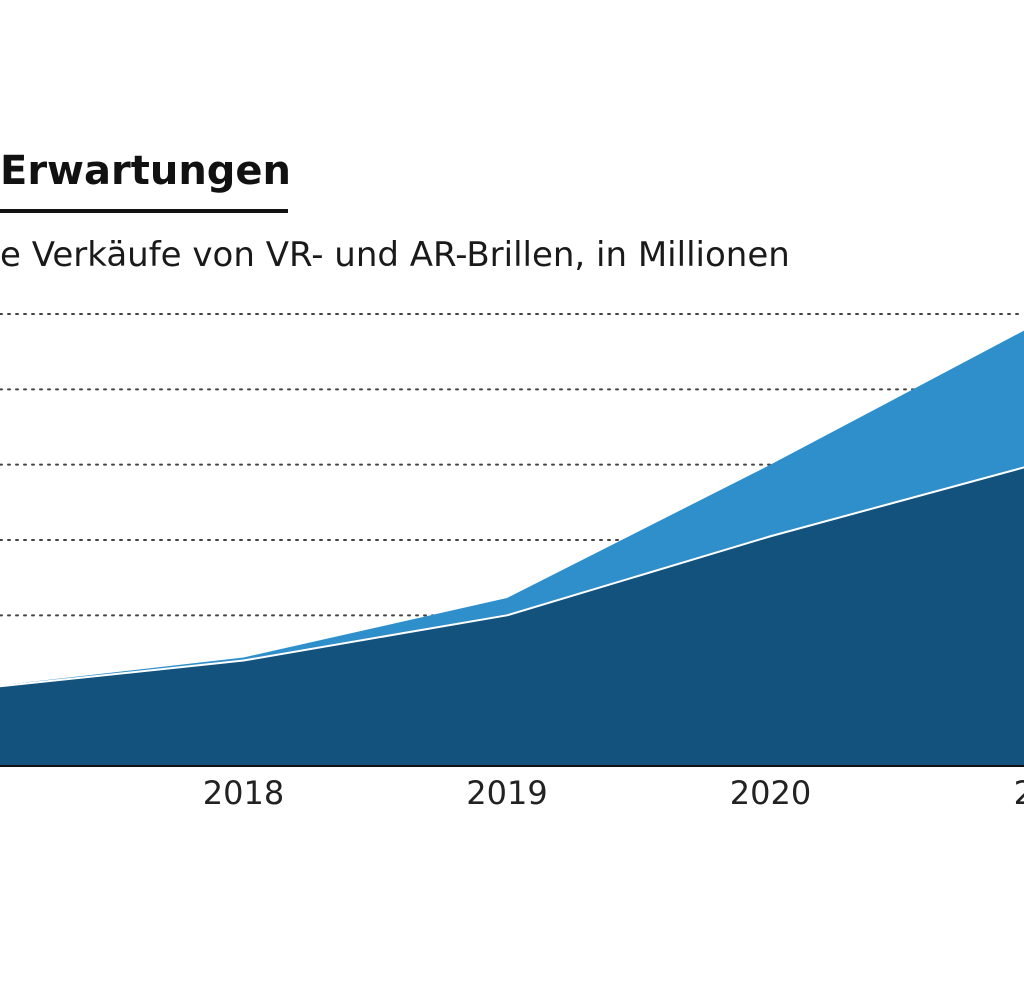 Image resolution: width=1024 pixels, height=1001 pixels. What do you see at coordinates (506, 793) in the screenshot?
I see `x-tick-label-2019: 2019` at bounding box center [506, 793].